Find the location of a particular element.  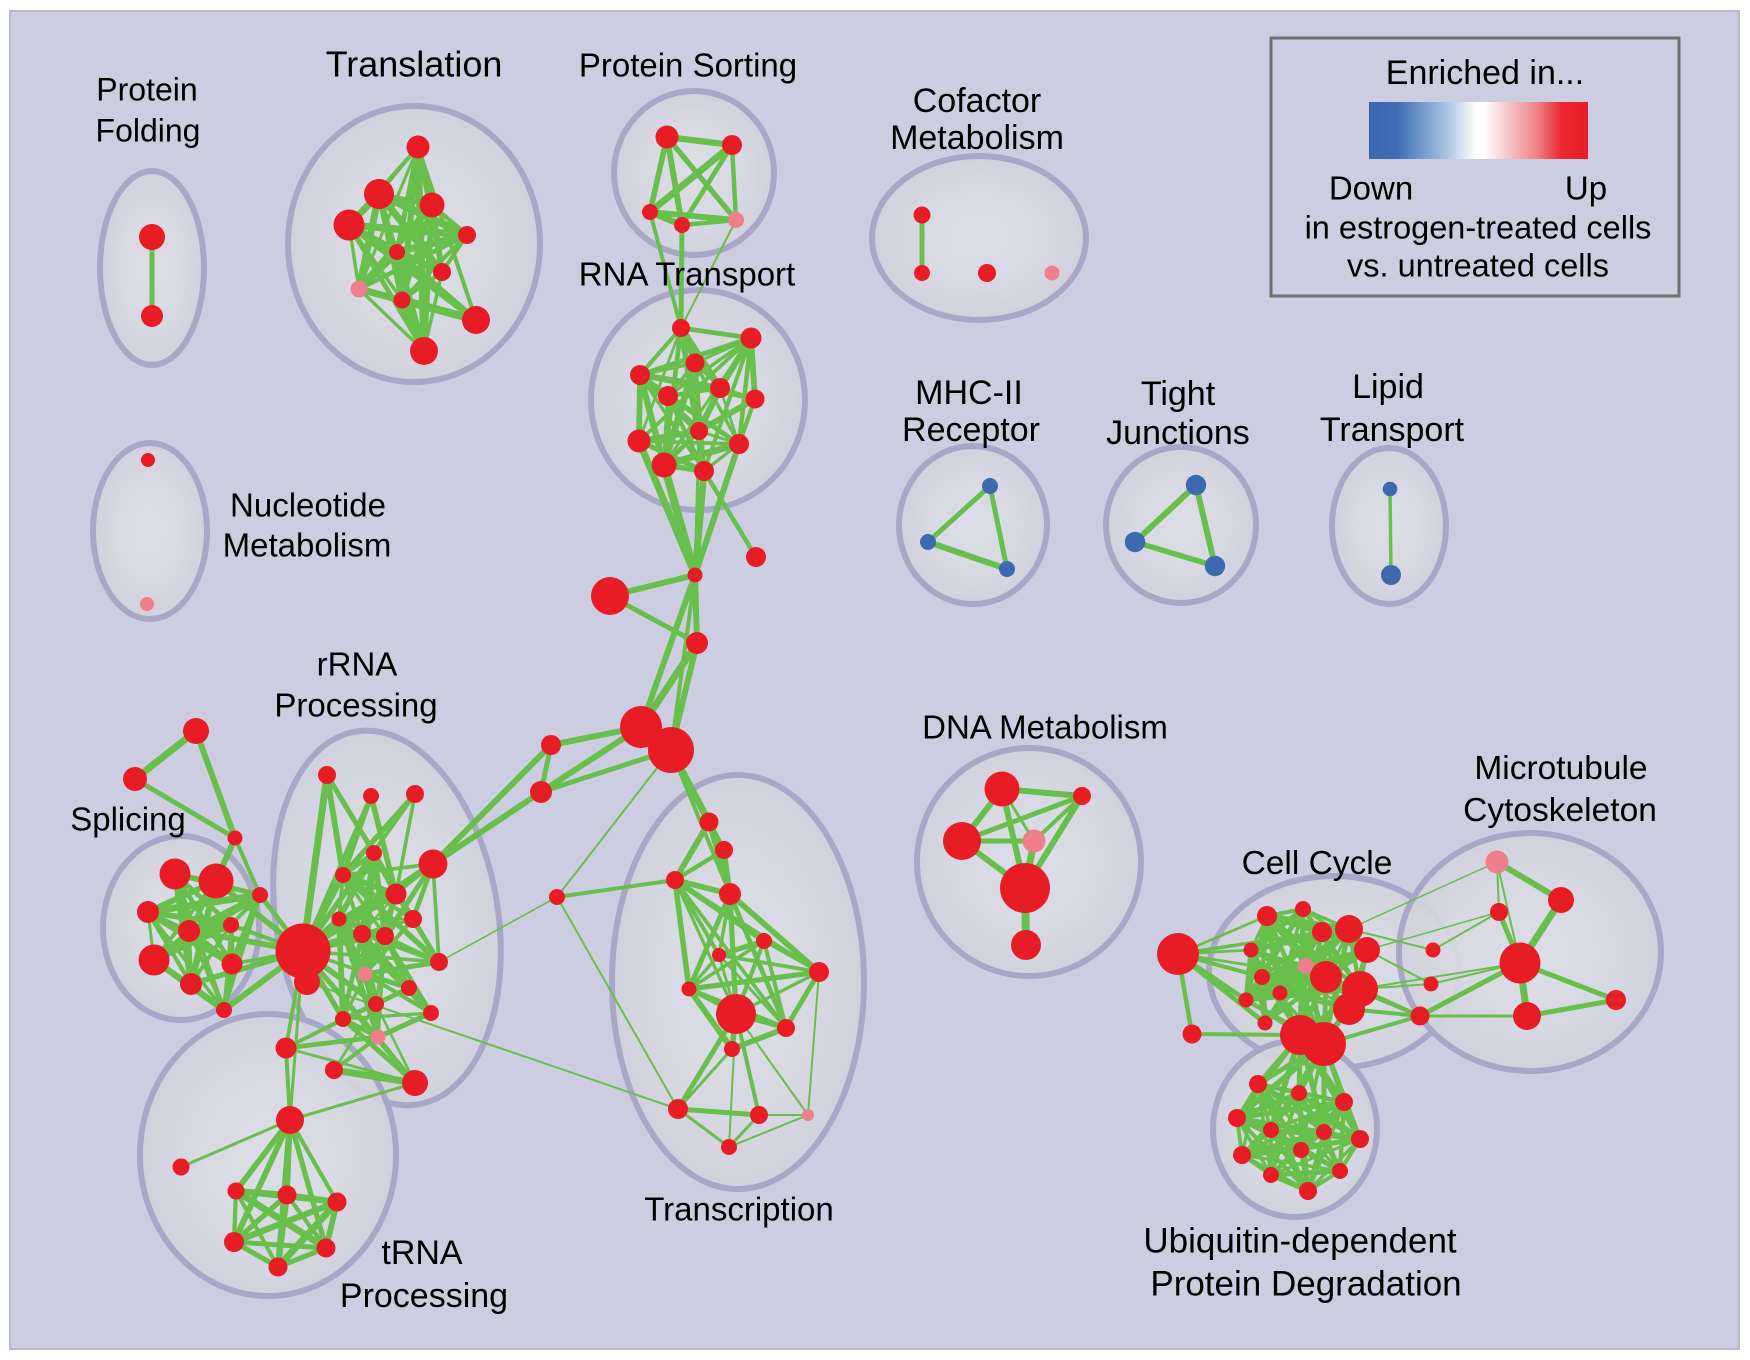

svg-text: RNA Transport is located at coordinates (687, 274).